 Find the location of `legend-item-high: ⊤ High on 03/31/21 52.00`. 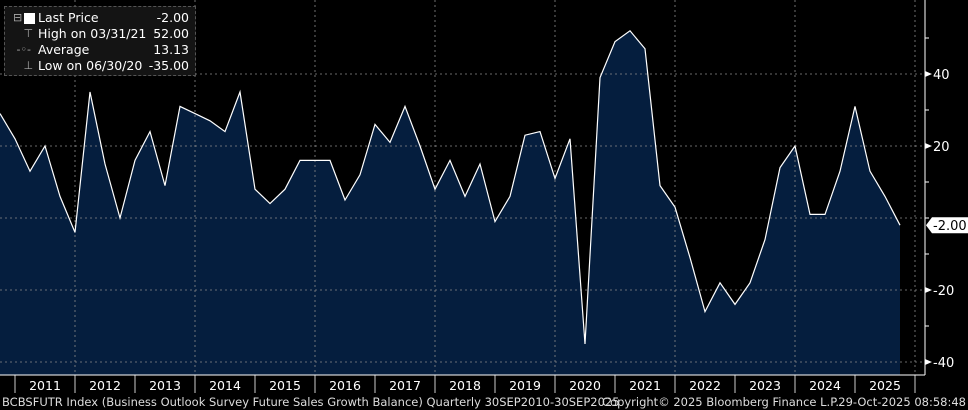

legend-item-high: ⊤ High on 03/31/21 52.00 is located at coordinates (100, 34).